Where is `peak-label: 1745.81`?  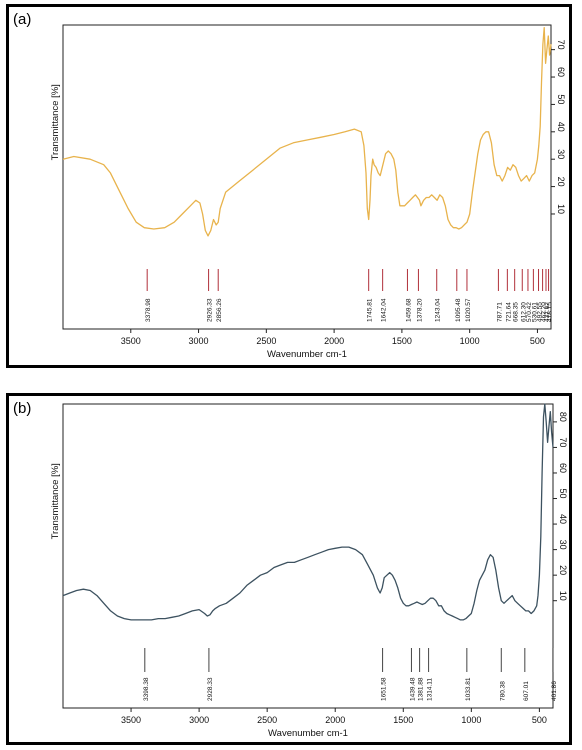
peak-label: 1745.81 is located at coordinates (370, 310).